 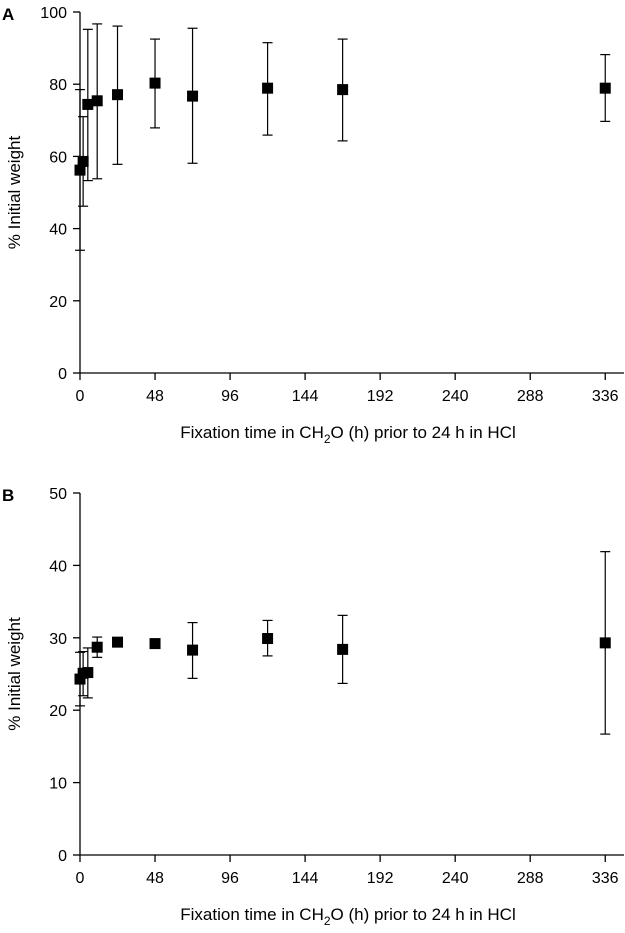 What do you see at coordinates (8, 14) in the screenshot?
I see `panel-letter: A` at bounding box center [8, 14].